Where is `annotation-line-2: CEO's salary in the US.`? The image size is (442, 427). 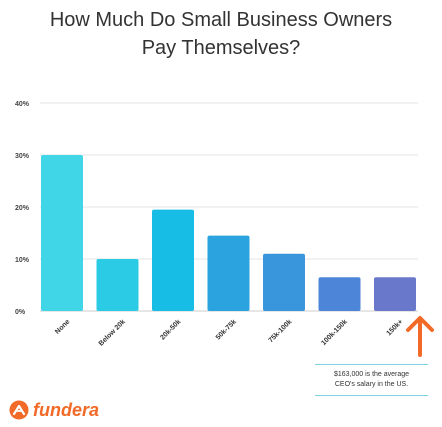
annotation-line-2: CEO's salary in the US. is located at coordinates (371, 384).